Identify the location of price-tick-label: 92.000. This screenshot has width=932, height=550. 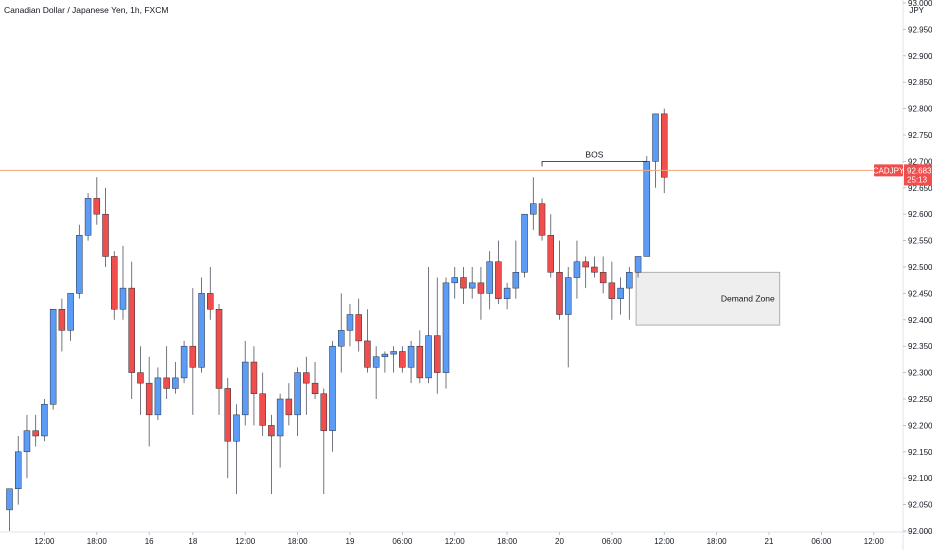
(920, 531).